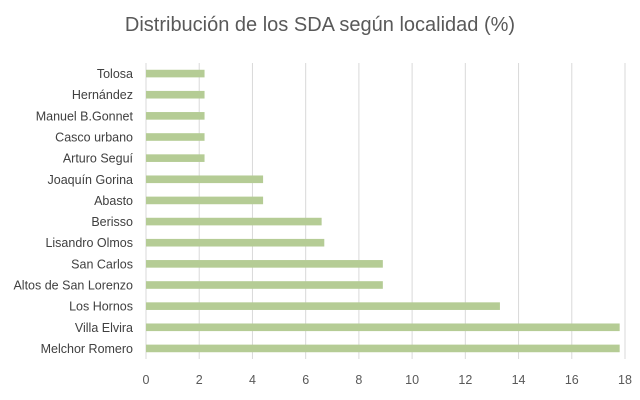  I want to click on category-label: Berisso, so click(112, 222).